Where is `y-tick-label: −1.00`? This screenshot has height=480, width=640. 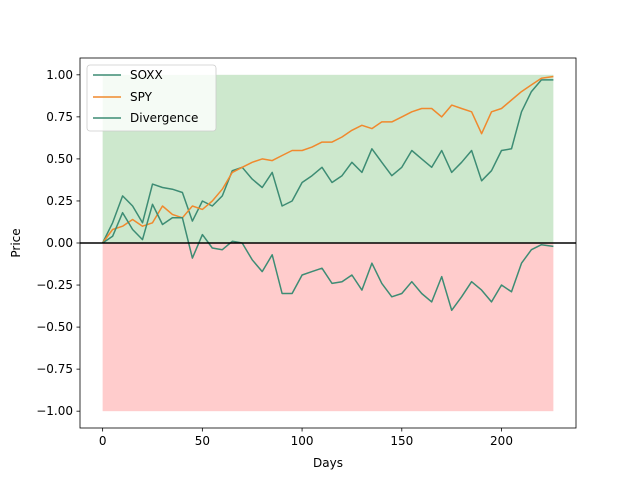
y-tick-label: −1.00 is located at coordinates (54, 411).